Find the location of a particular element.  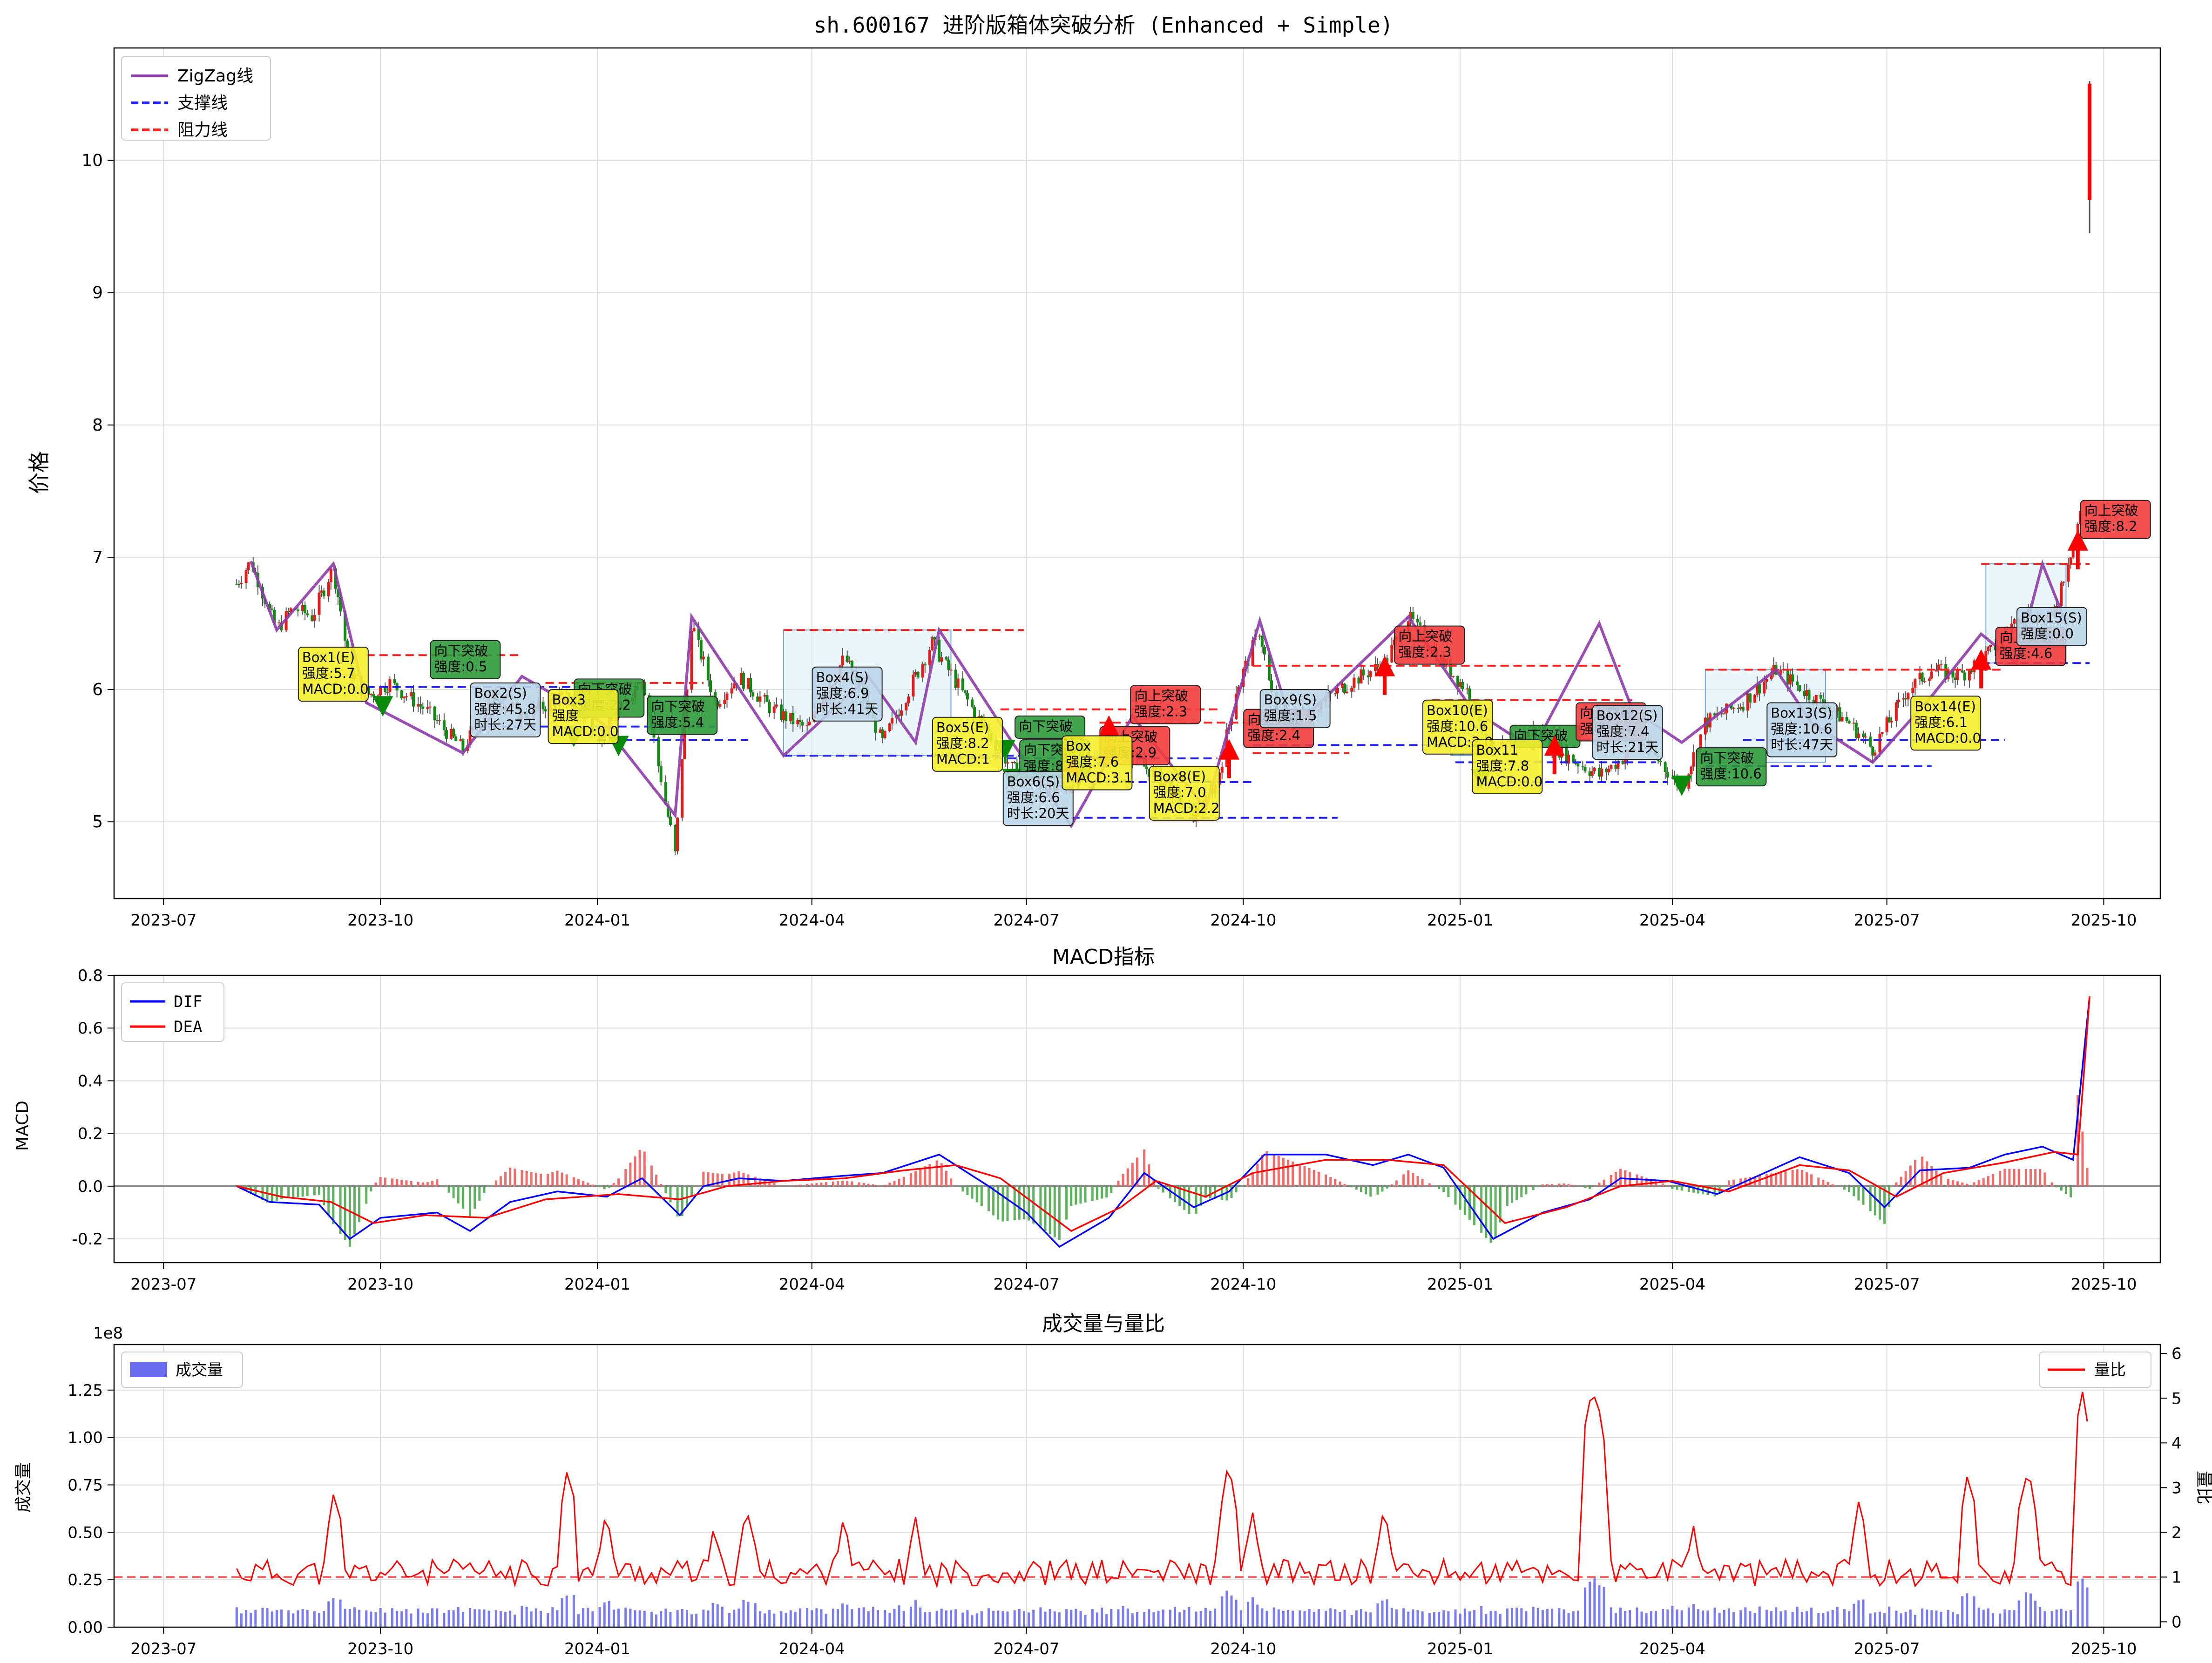

box-label-text: MACD:1 is located at coordinates (963, 759).